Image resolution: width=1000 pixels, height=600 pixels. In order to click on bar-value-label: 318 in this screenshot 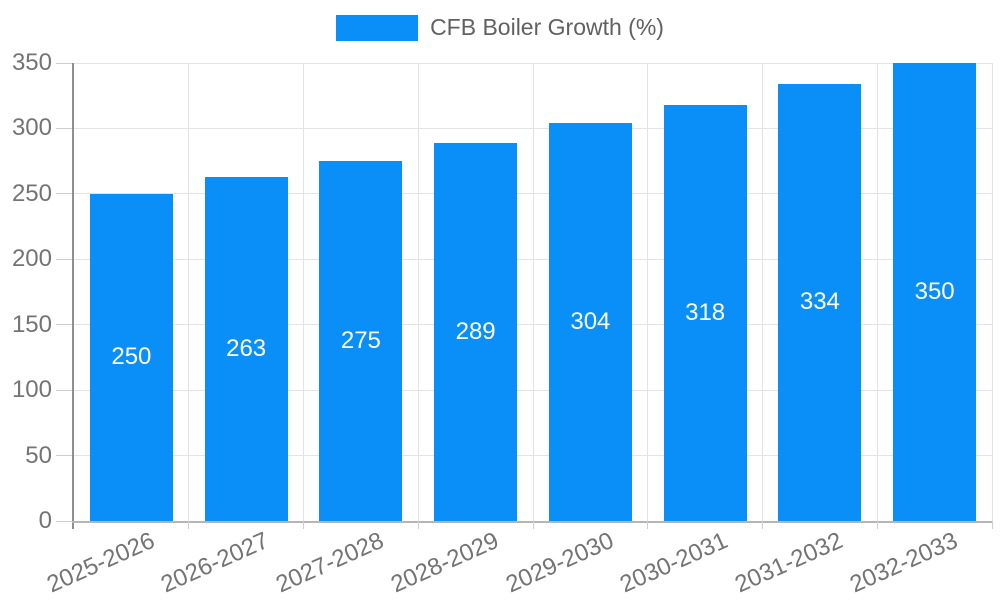, I will do `click(705, 312)`.